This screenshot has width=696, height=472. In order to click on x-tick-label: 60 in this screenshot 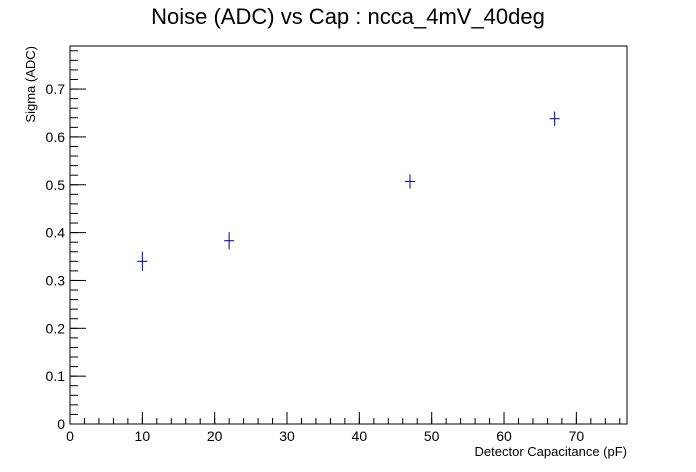, I will do `click(504, 436)`.